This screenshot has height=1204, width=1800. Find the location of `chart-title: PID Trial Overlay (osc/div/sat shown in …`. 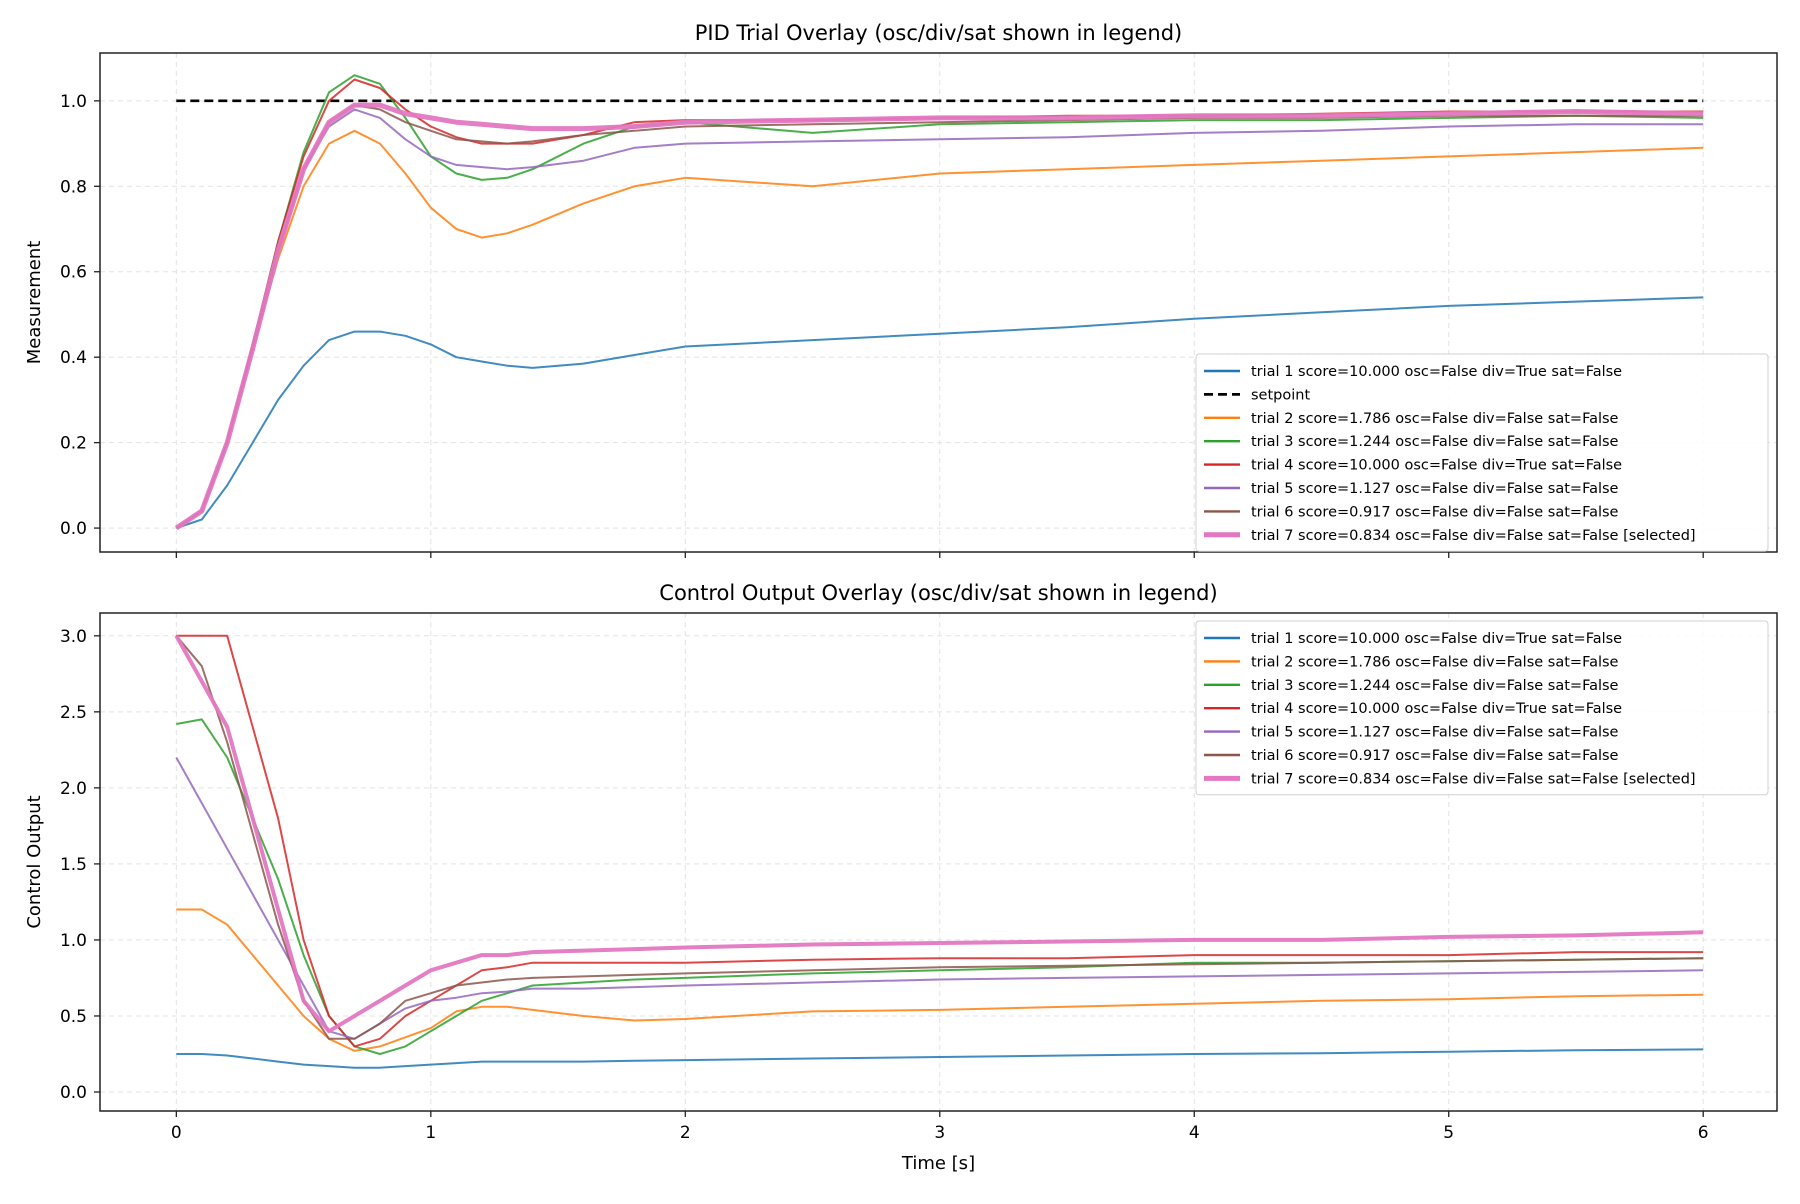

chart-title: PID Trial Overlay (osc/div/sat shown in … is located at coordinates (939, 33).